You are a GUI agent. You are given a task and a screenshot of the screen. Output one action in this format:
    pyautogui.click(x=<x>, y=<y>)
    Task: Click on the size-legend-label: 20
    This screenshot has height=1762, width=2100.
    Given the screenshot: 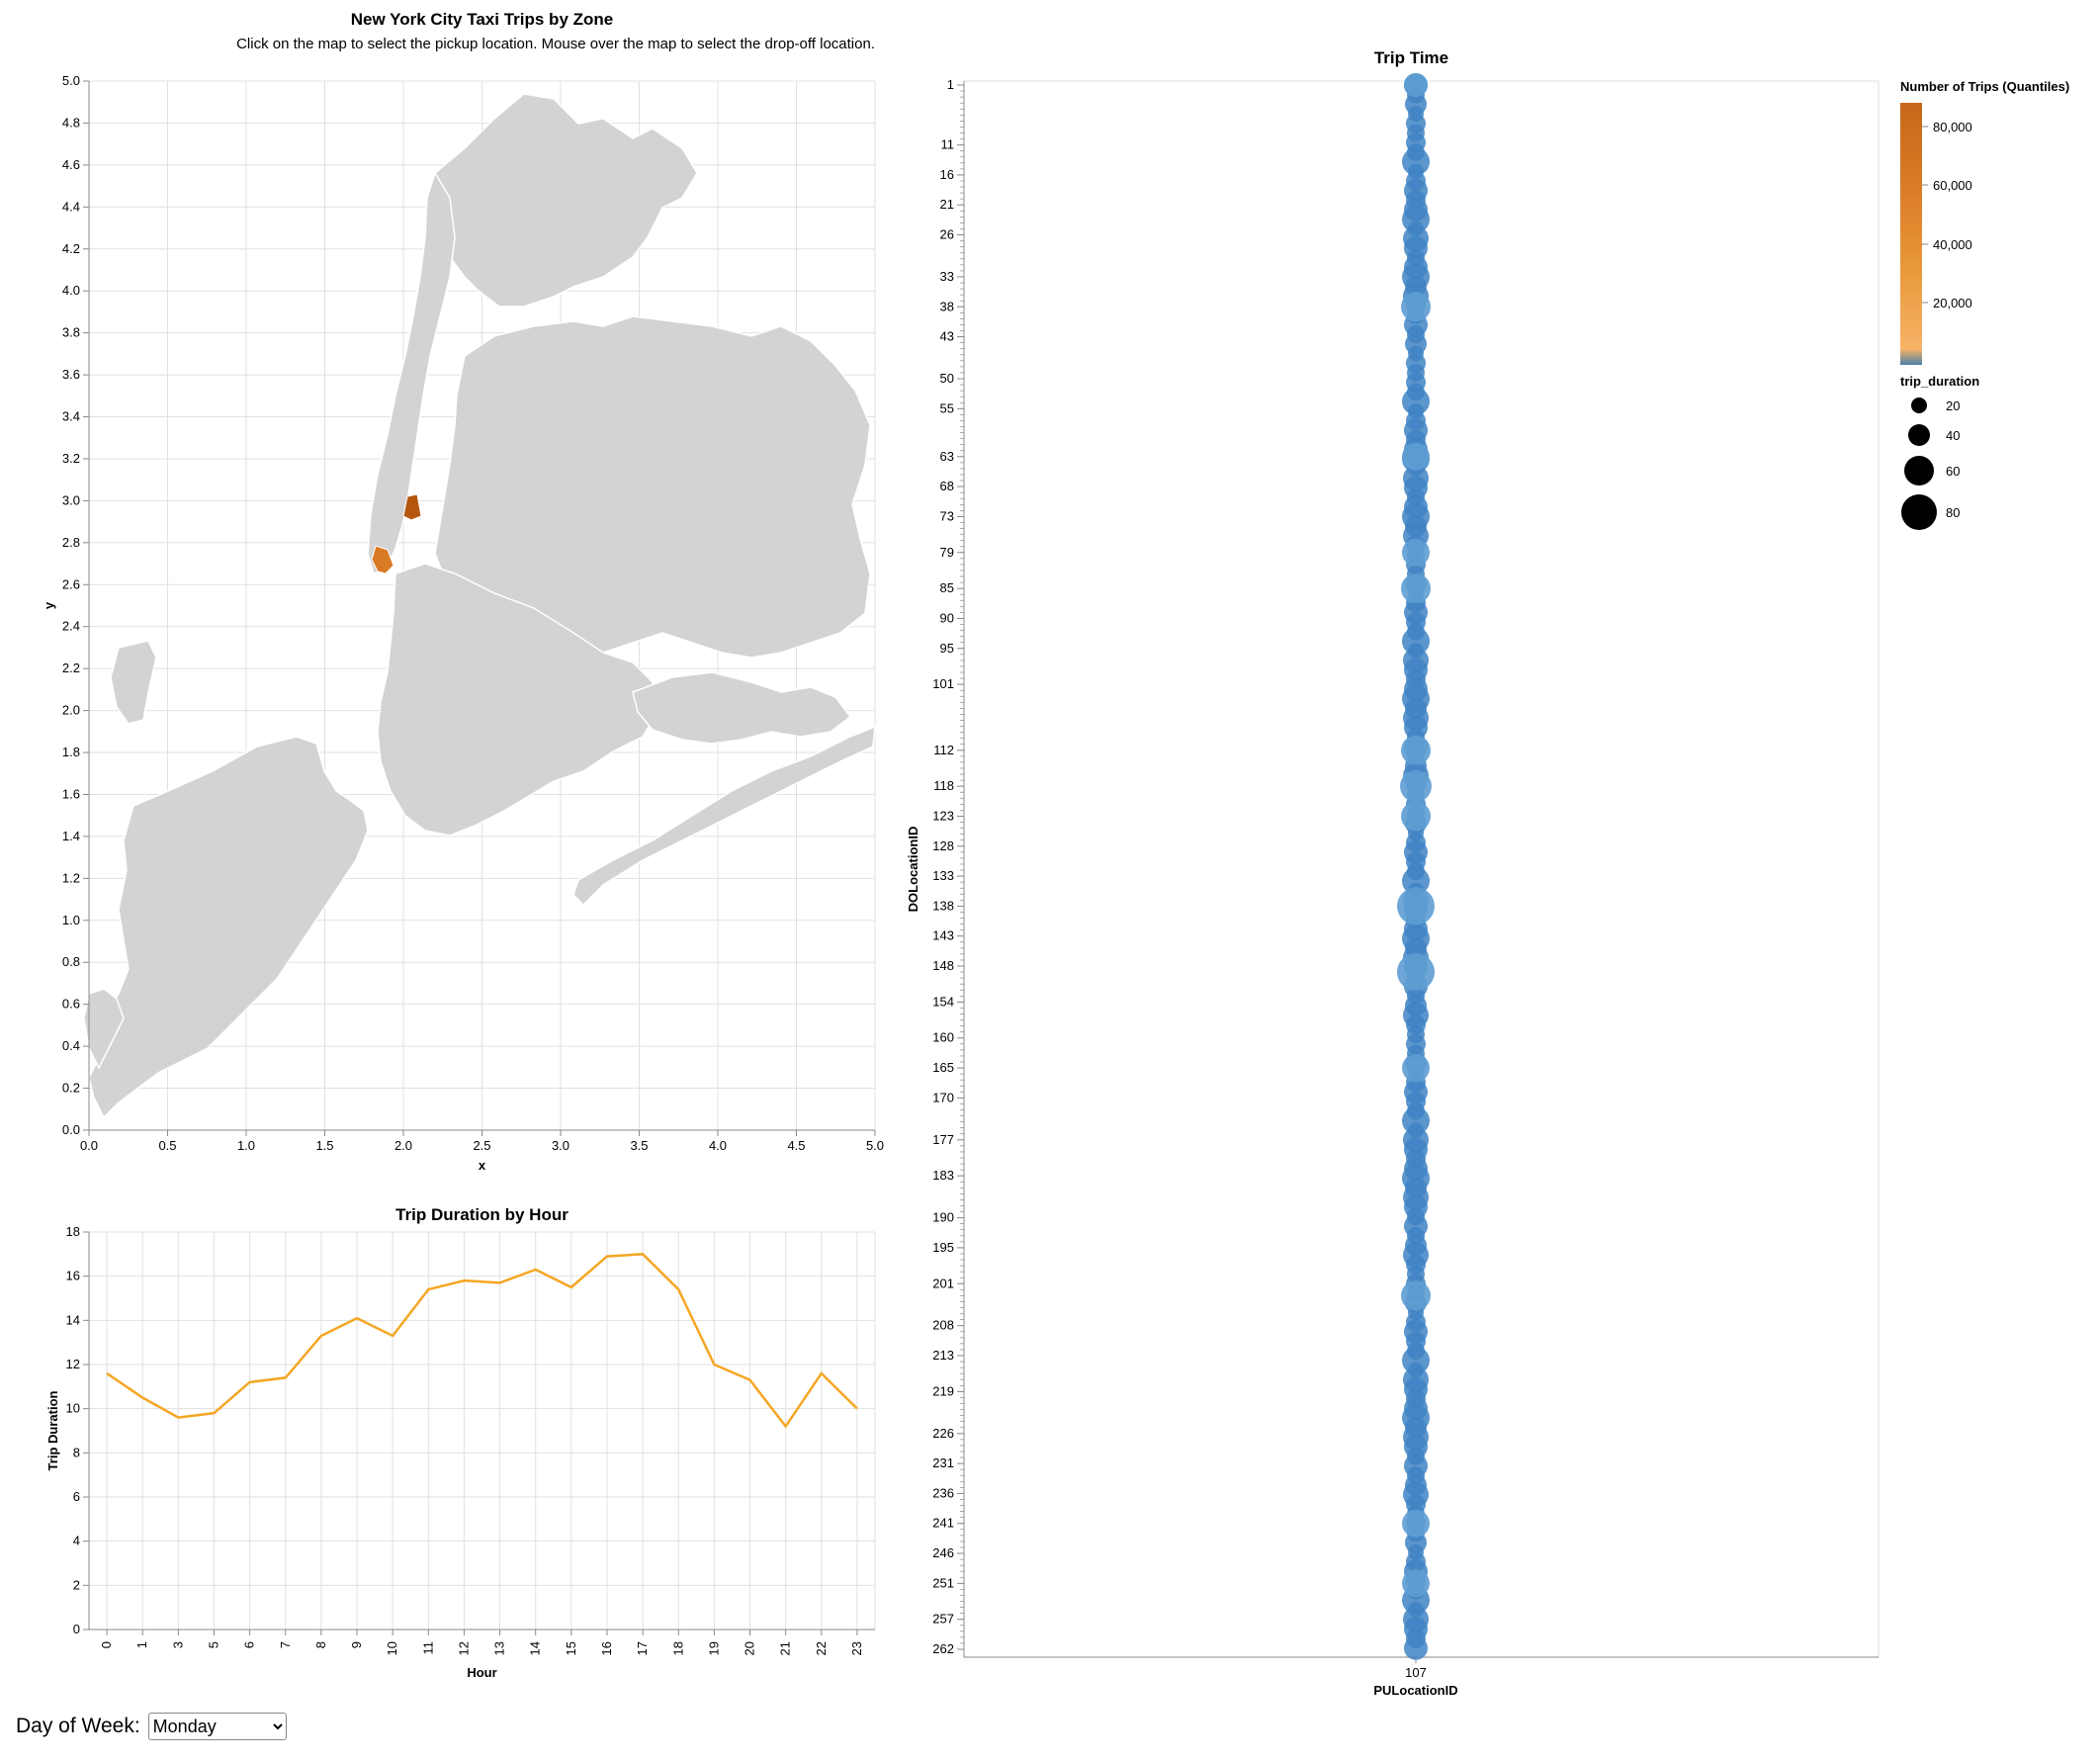 What is the action you would take?
    pyautogui.click(x=1953, y=406)
    